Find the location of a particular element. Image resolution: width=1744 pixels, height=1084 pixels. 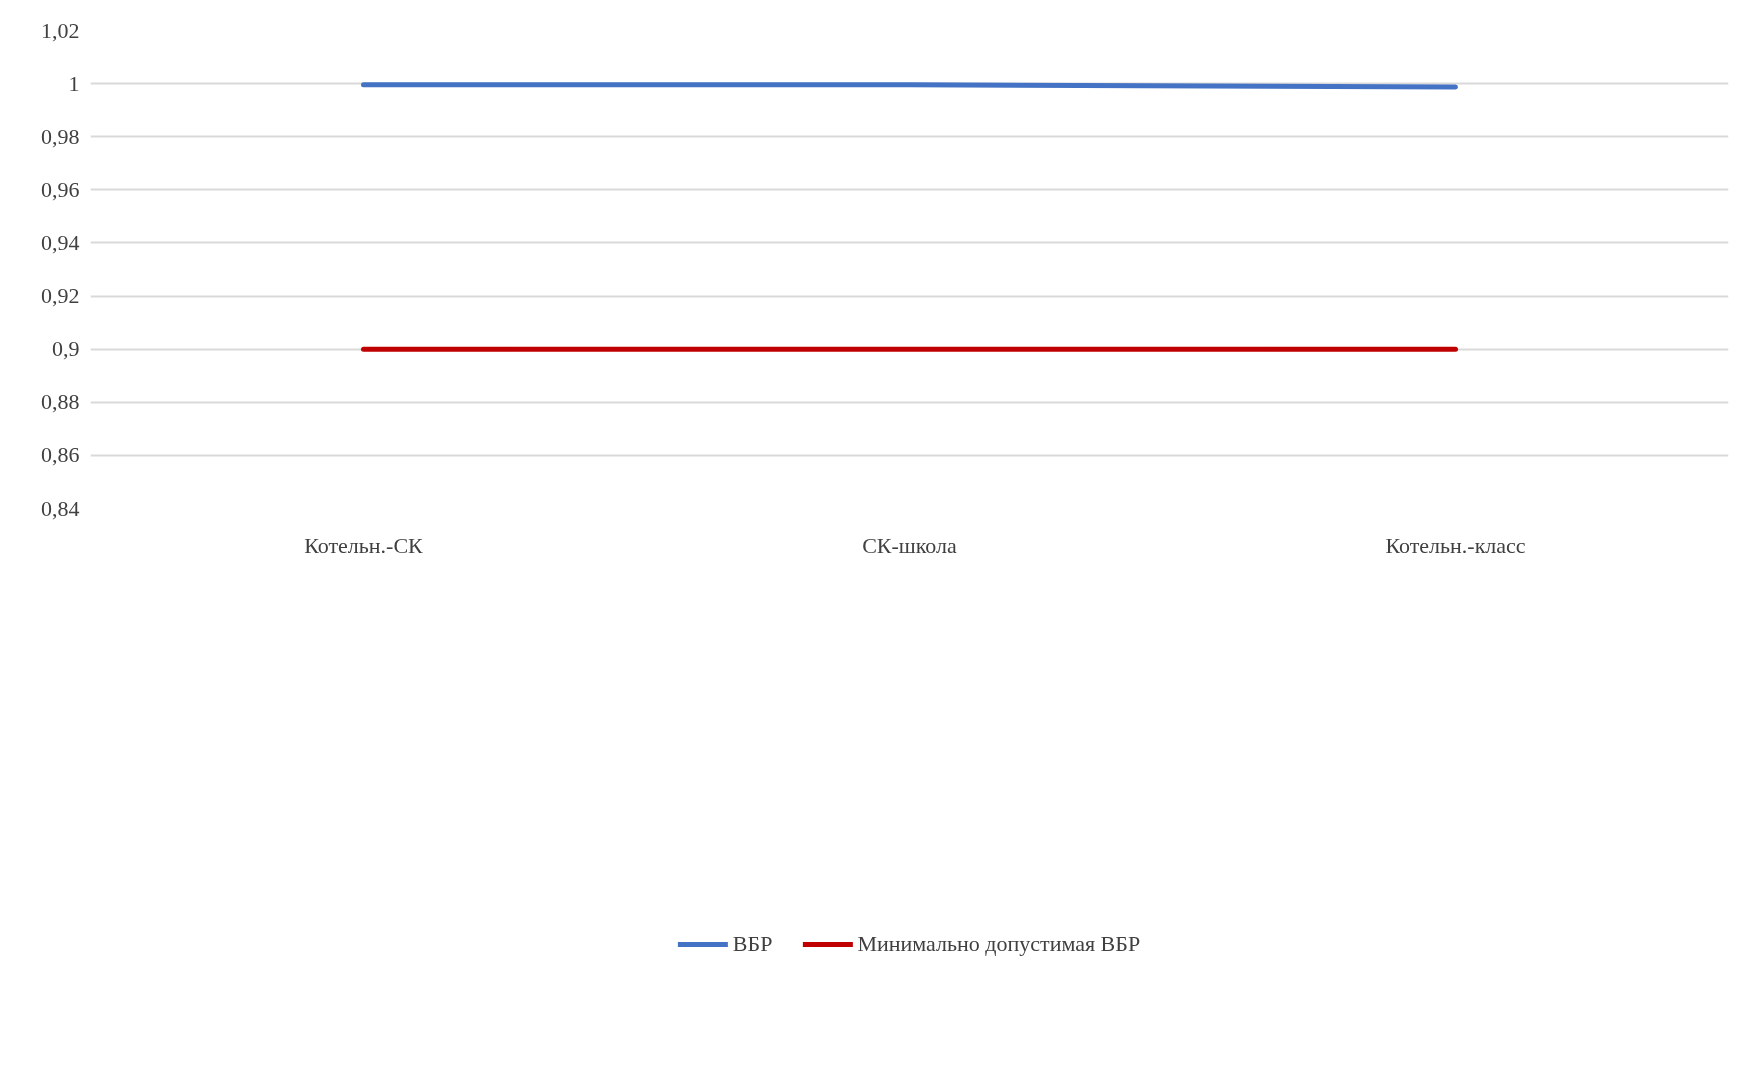

legend-label: Минимально допустимая ВБР is located at coordinates (999, 943).